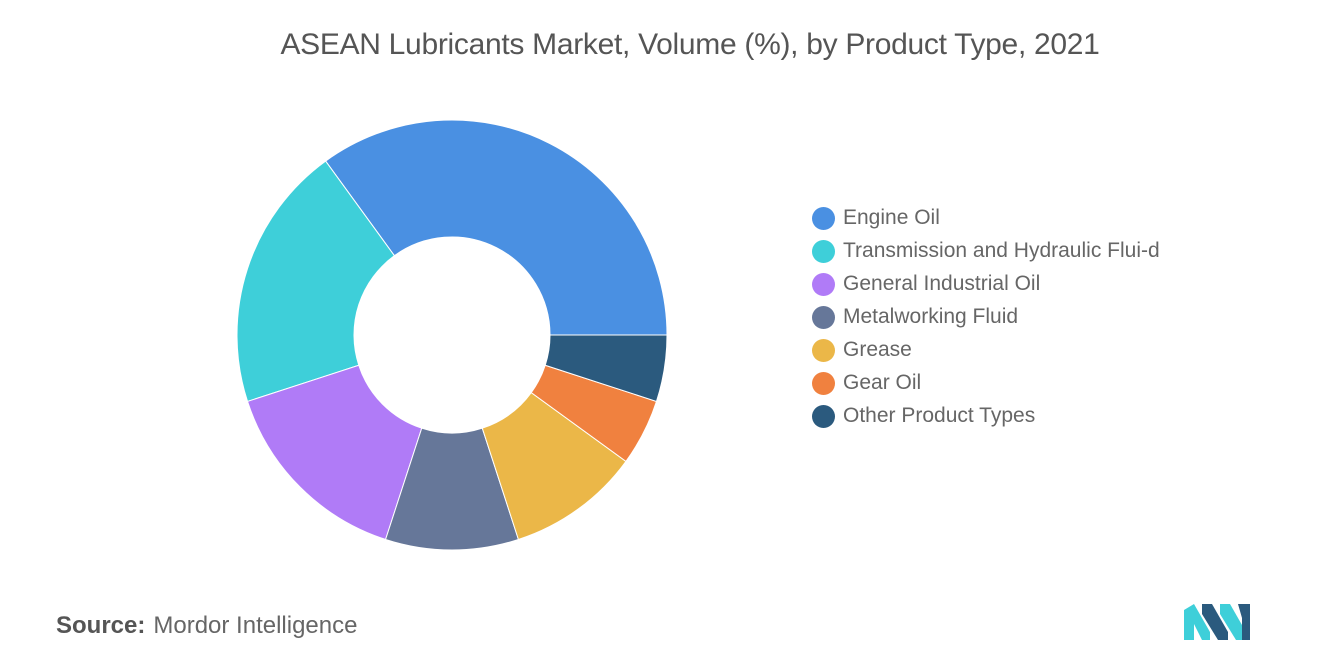 The height and width of the screenshot is (665, 1320). Describe the element at coordinates (496, 227) in the screenshot. I see `slice-engine-oil` at that location.